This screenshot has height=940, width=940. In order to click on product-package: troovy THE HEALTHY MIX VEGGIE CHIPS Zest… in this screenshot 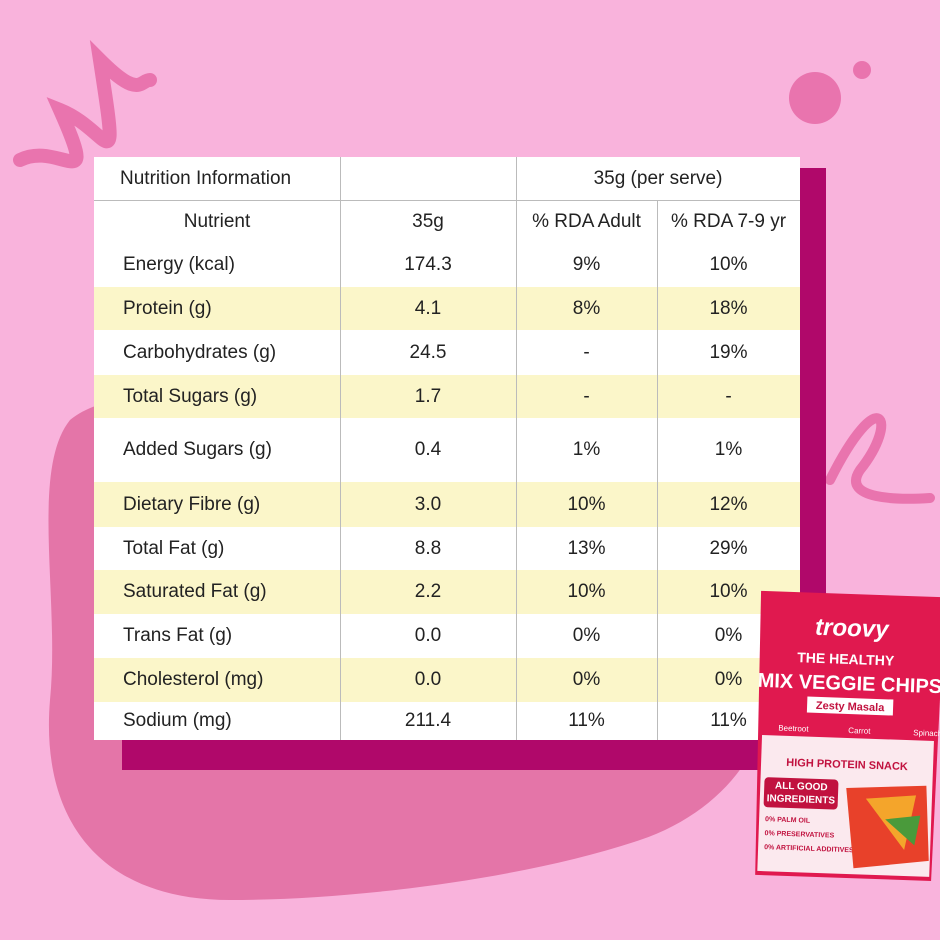, I will do `click(847, 735)`.